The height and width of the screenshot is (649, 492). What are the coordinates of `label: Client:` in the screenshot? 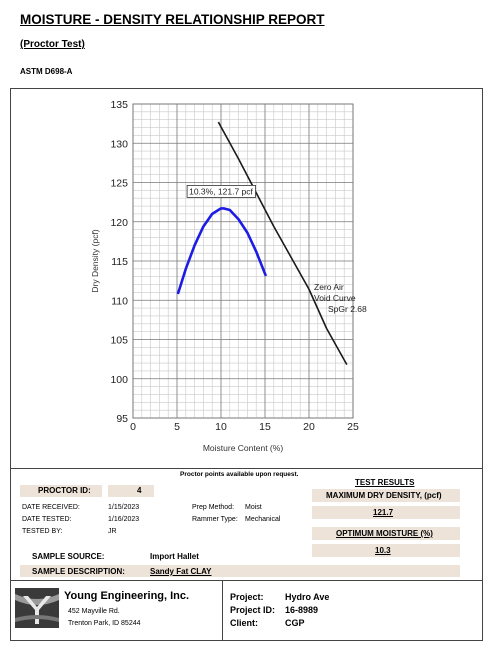 It's located at (244, 623).